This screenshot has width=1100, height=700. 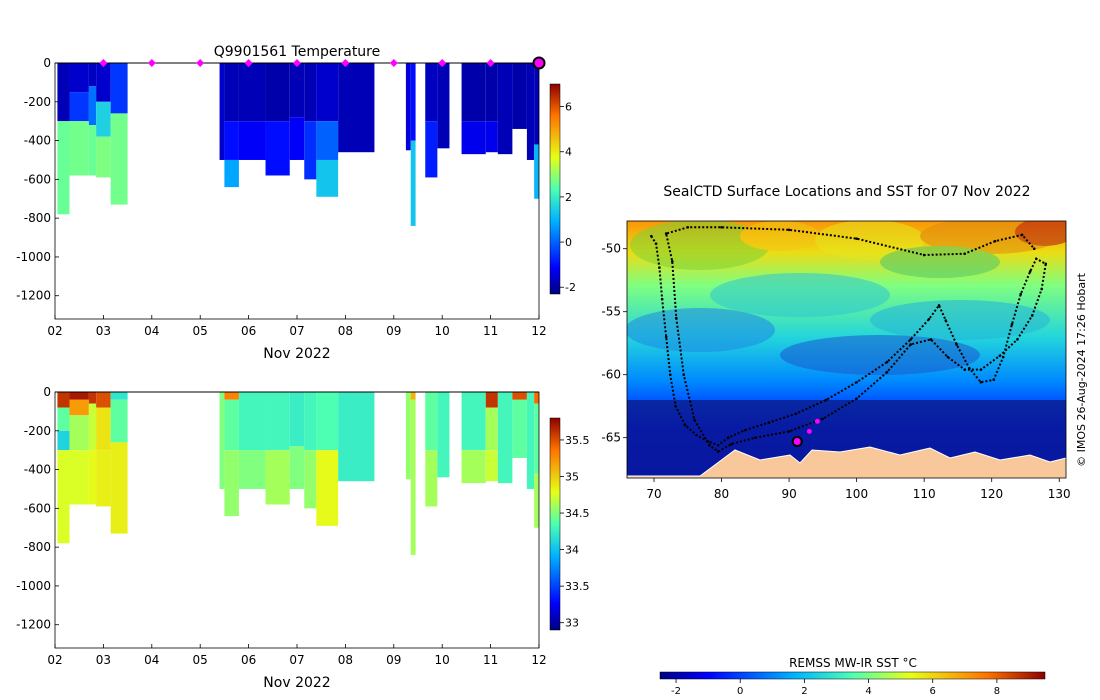 What do you see at coordinates (676, 691) in the screenshot?
I see `sst-colorbar-tick-label: -2` at bounding box center [676, 691].